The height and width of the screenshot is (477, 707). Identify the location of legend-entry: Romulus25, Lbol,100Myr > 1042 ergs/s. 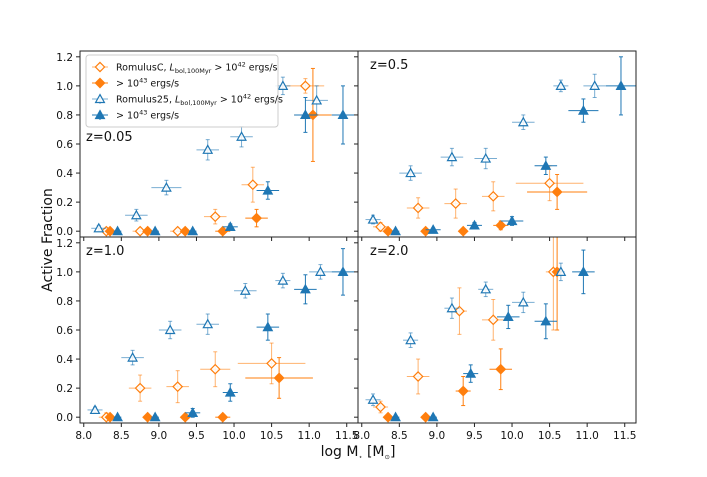
(187, 100).